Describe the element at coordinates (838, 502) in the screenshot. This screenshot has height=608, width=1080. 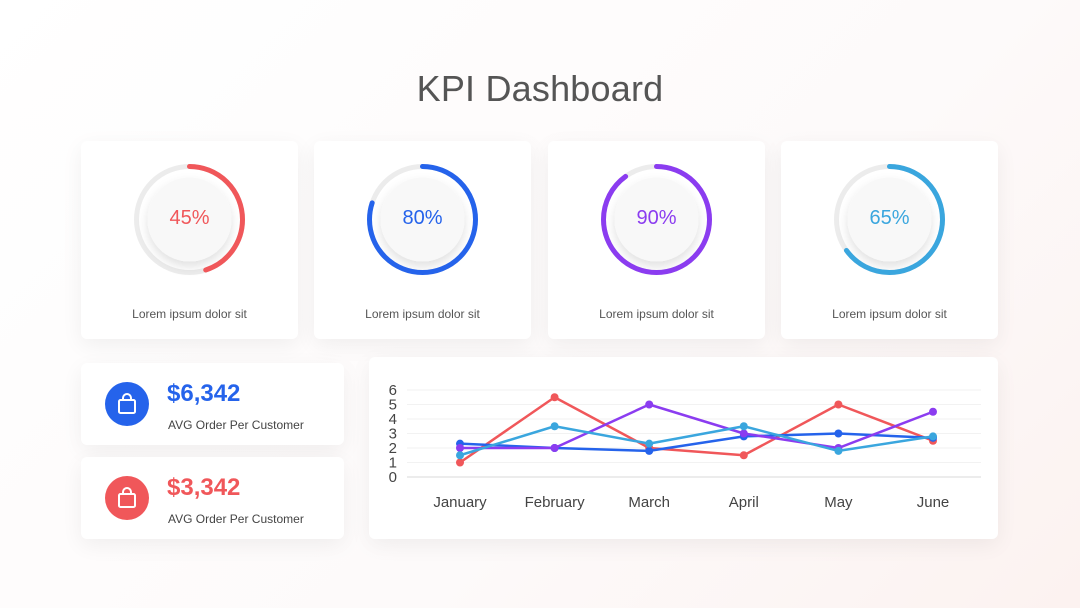
I see `x-tick-label: May` at that location.